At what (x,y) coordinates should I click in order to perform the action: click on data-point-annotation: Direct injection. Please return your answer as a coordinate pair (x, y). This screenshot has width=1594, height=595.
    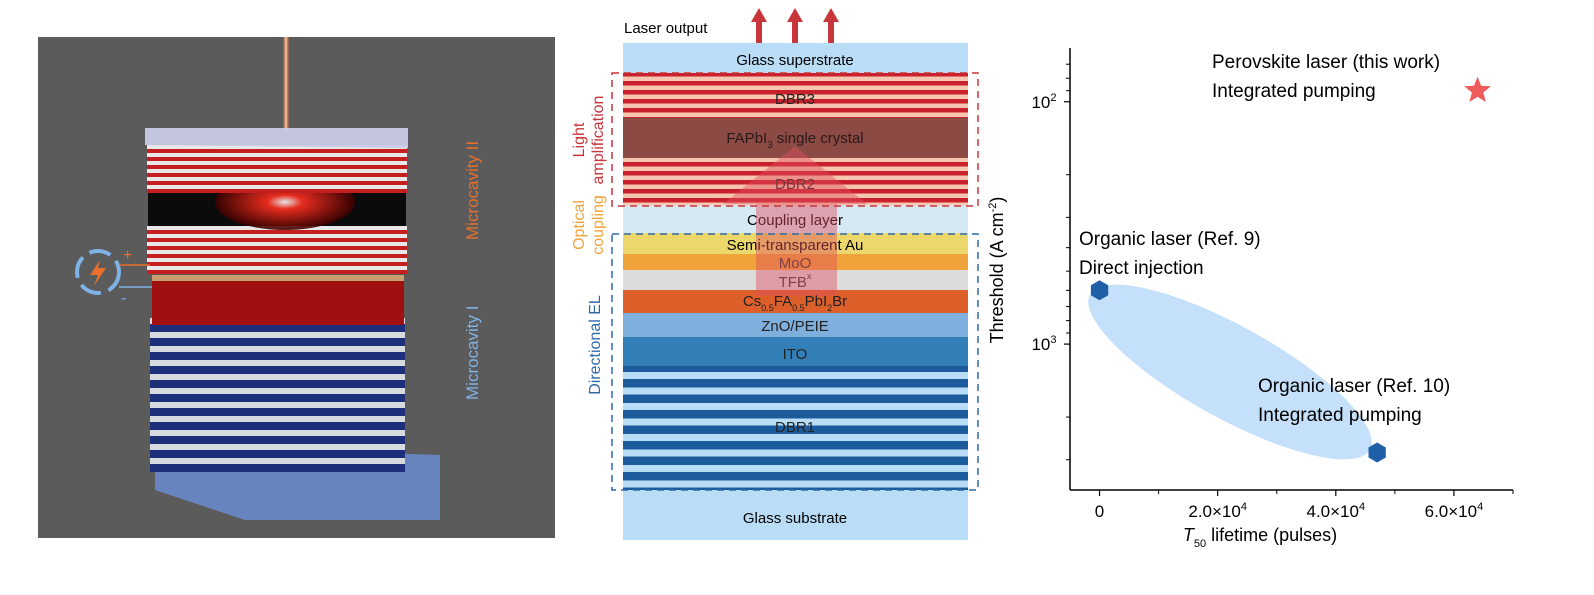
    Looking at the image, I should click on (1141, 268).